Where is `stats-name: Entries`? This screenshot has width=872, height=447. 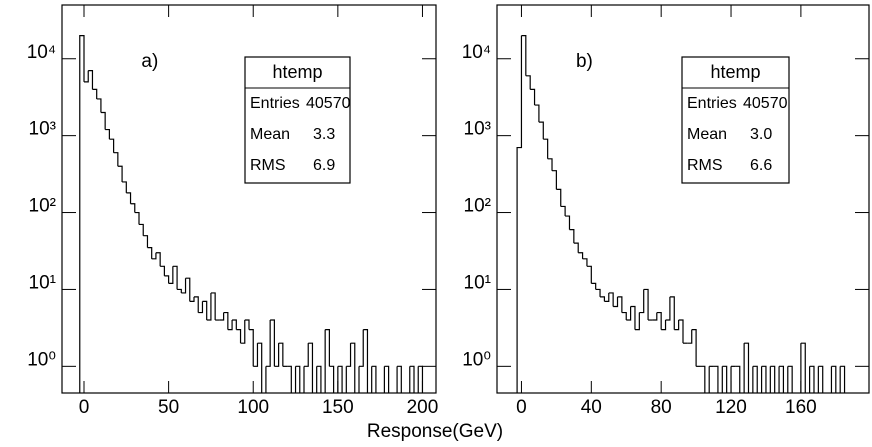 stats-name: Entries is located at coordinates (275, 103).